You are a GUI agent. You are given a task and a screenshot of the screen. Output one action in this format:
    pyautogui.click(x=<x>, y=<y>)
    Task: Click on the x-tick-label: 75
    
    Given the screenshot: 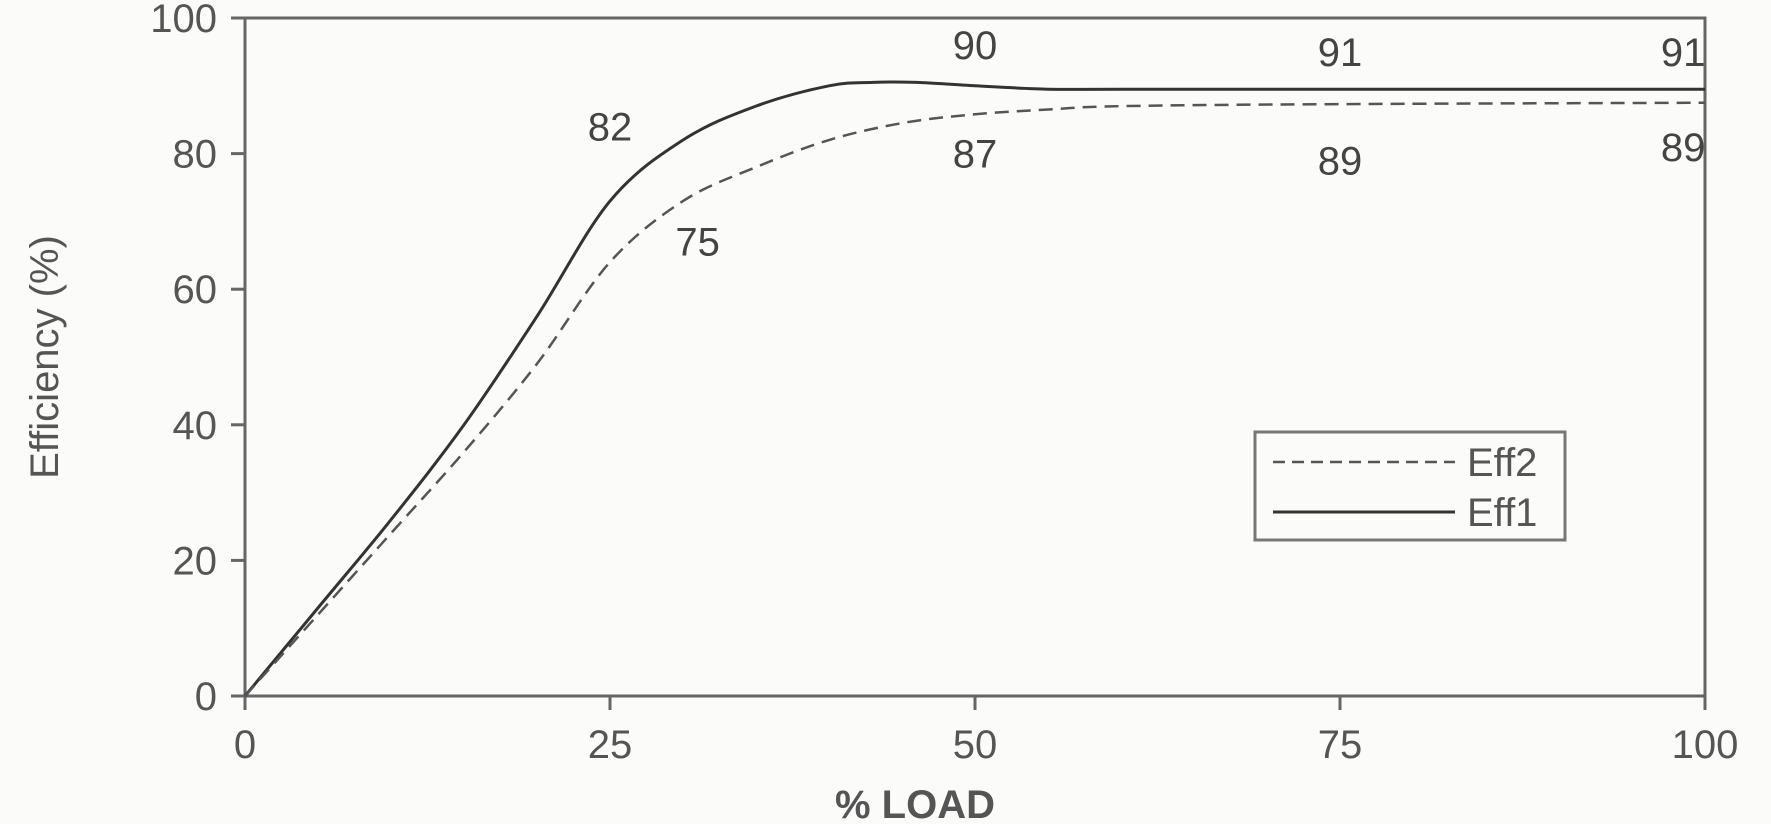 What is the action you would take?
    pyautogui.click(x=1340, y=745)
    